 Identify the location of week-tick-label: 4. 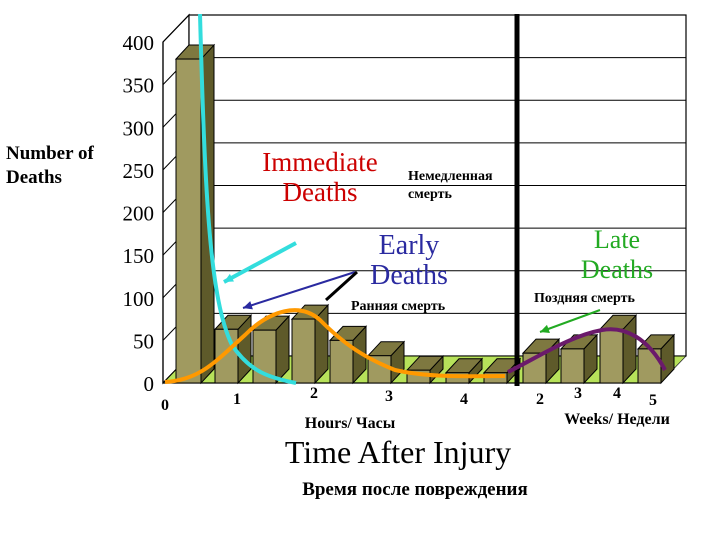
(617, 393).